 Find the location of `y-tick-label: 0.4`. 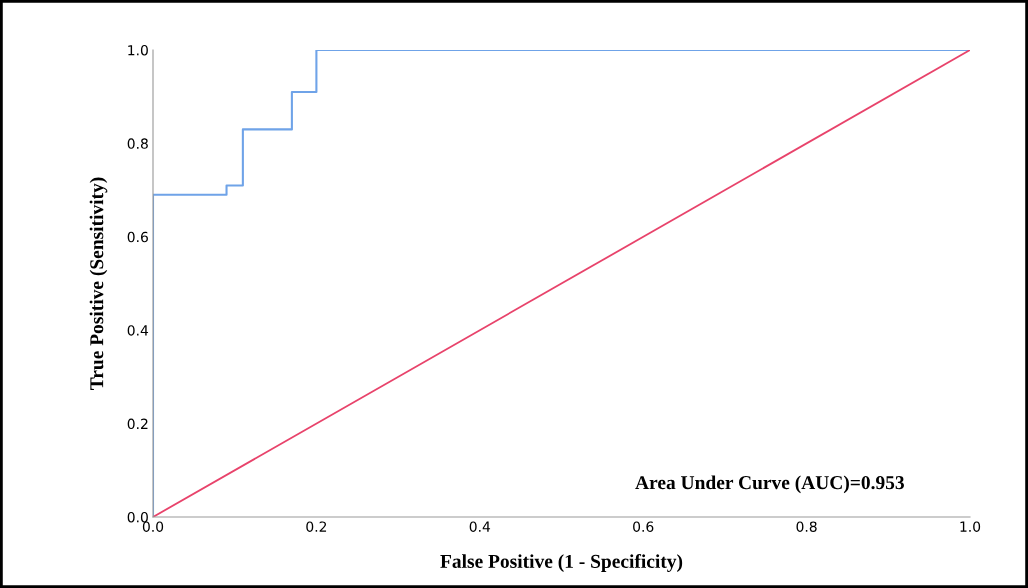

y-tick-label: 0.4 is located at coordinates (138, 330).